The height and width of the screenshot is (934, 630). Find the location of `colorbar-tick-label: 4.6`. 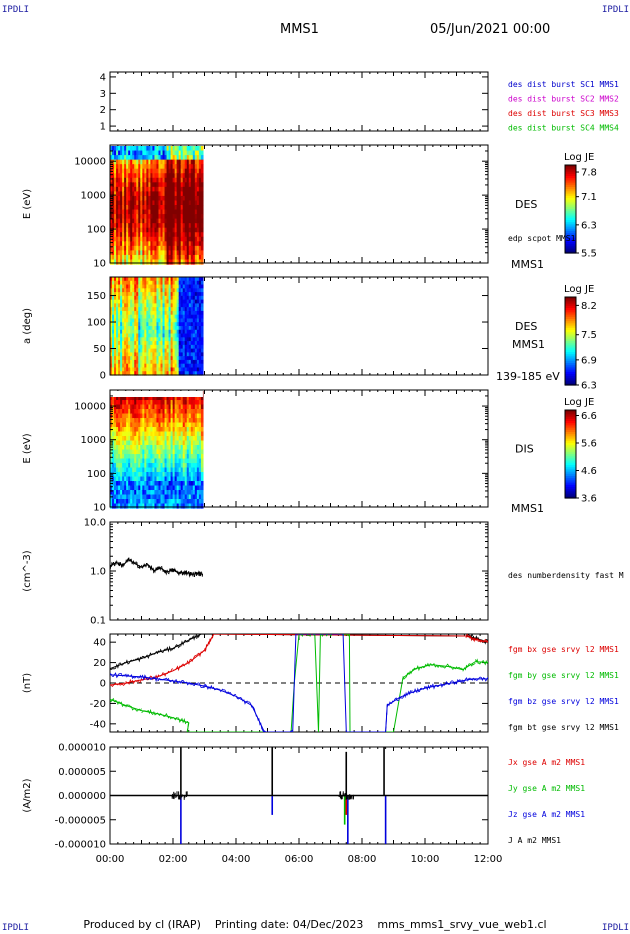

colorbar-tick-label: 4.6 is located at coordinates (589, 471).